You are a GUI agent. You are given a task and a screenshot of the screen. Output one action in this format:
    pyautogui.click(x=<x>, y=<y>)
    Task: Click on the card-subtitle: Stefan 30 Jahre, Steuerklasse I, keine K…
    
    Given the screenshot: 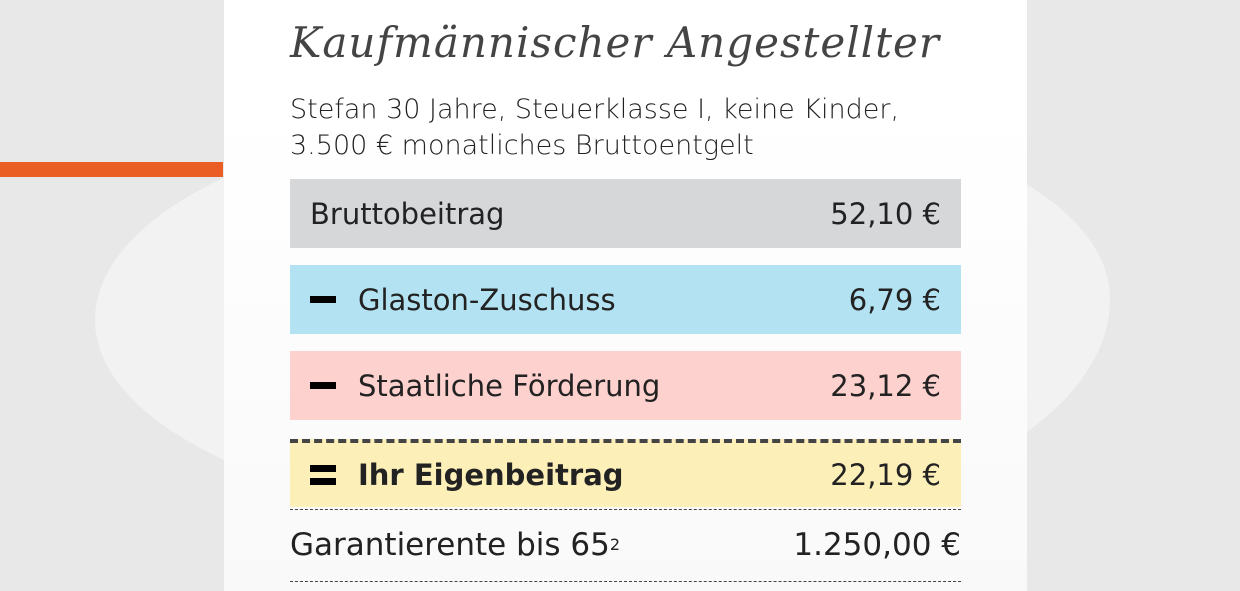 What is the action you would take?
    pyautogui.click(x=594, y=128)
    